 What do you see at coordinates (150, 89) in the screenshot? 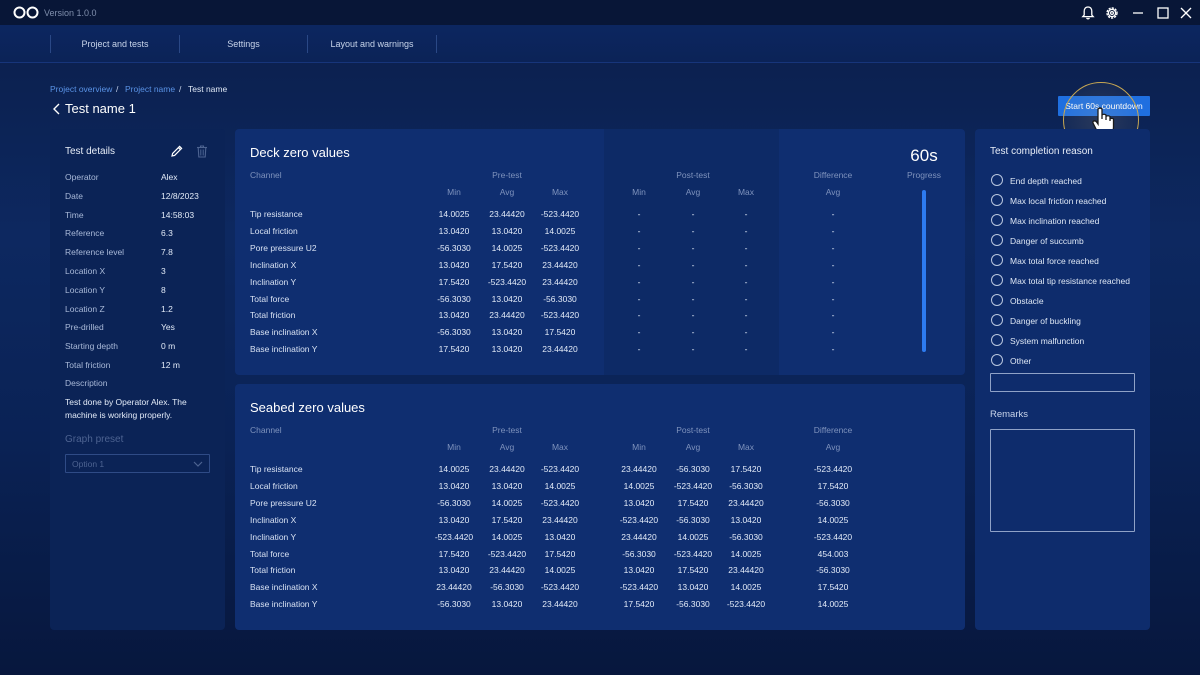
I see `breadcrumb-project-name: Project name` at bounding box center [150, 89].